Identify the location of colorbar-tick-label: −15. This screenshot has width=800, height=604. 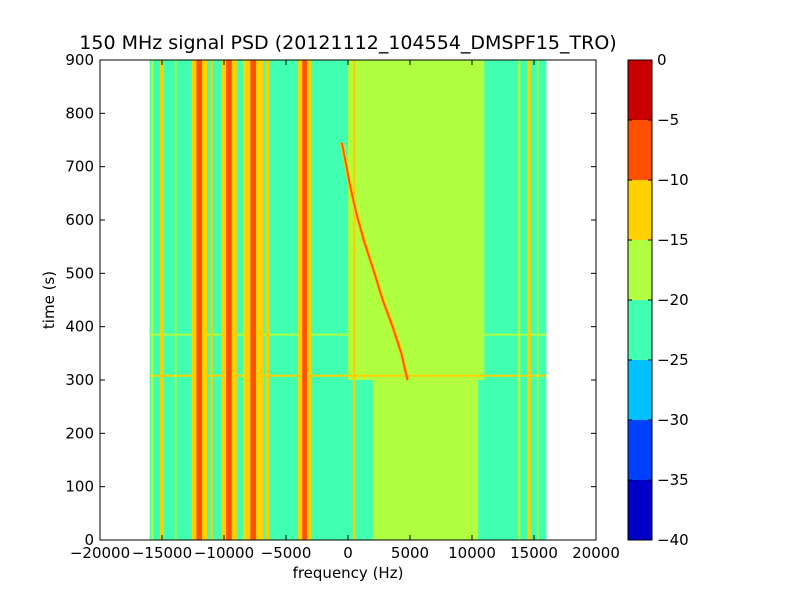
(673, 240).